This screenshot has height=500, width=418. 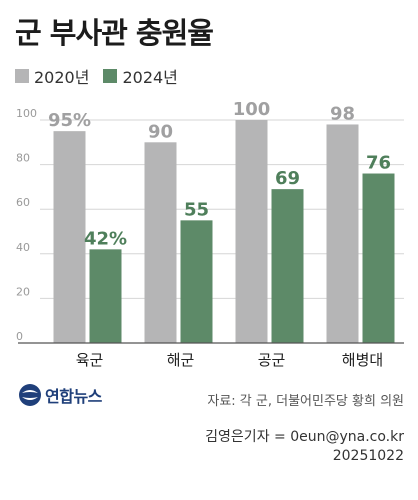 What do you see at coordinates (105, 238) in the screenshot?
I see `data-label: 42%` at bounding box center [105, 238].